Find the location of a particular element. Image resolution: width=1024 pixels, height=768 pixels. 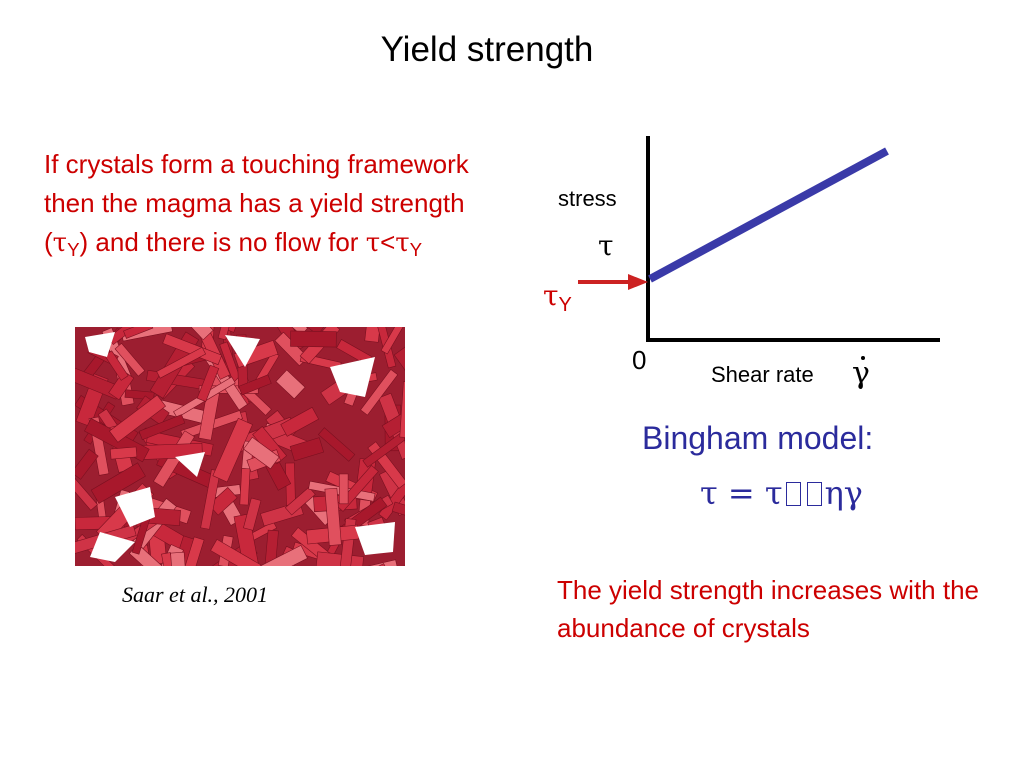

less-than-symbol: < is located at coordinates (388, 242).